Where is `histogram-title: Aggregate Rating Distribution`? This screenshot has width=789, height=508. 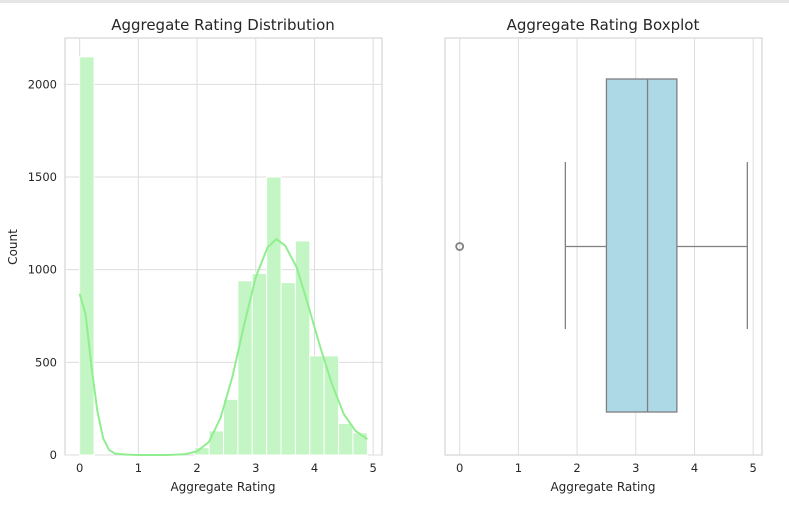 histogram-title: Aggregate Rating Distribution is located at coordinates (223, 25).